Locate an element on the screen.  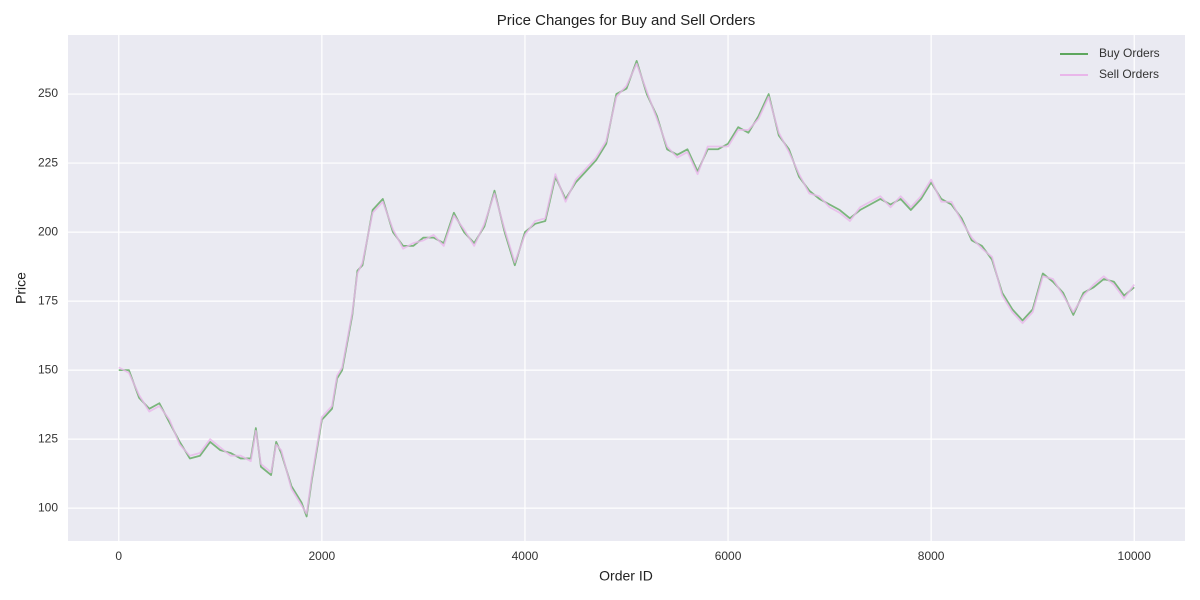
x-tick-label: 8000 is located at coordinates (931, 556).